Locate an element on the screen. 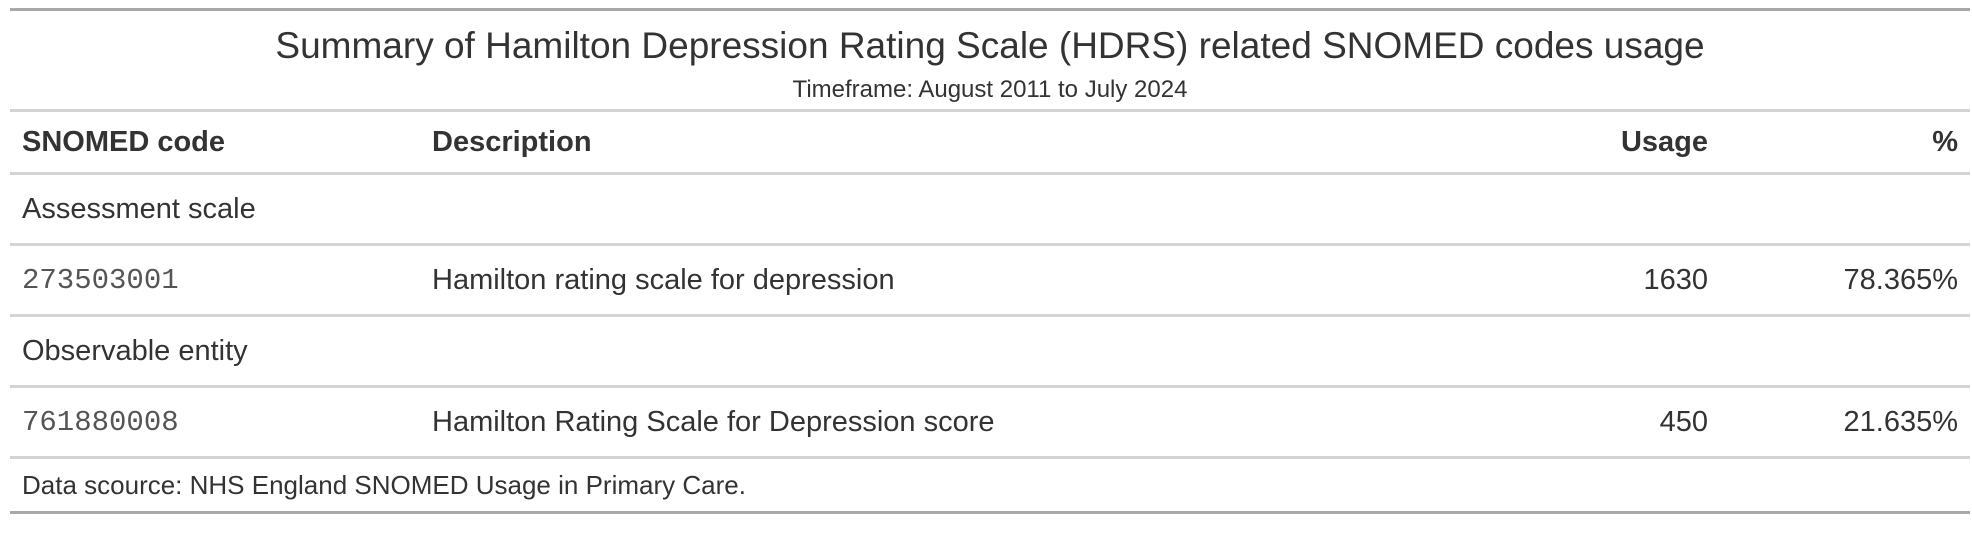 The height and width of the screenshot is (538, 1972). table-subtitle: Timeframe: August 2011 to July 2024 is located at coordinates (990, 89).